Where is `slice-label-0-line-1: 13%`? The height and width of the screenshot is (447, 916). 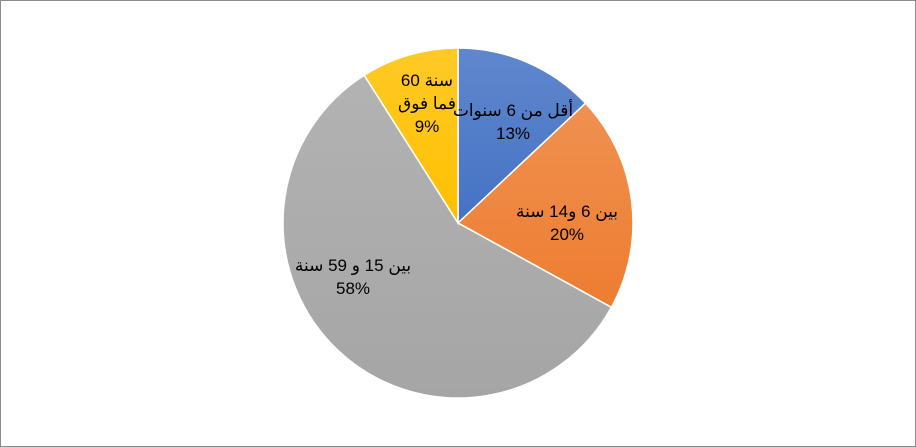
slice-label-0-line-1: 13% is located at coordinates (513, 133).